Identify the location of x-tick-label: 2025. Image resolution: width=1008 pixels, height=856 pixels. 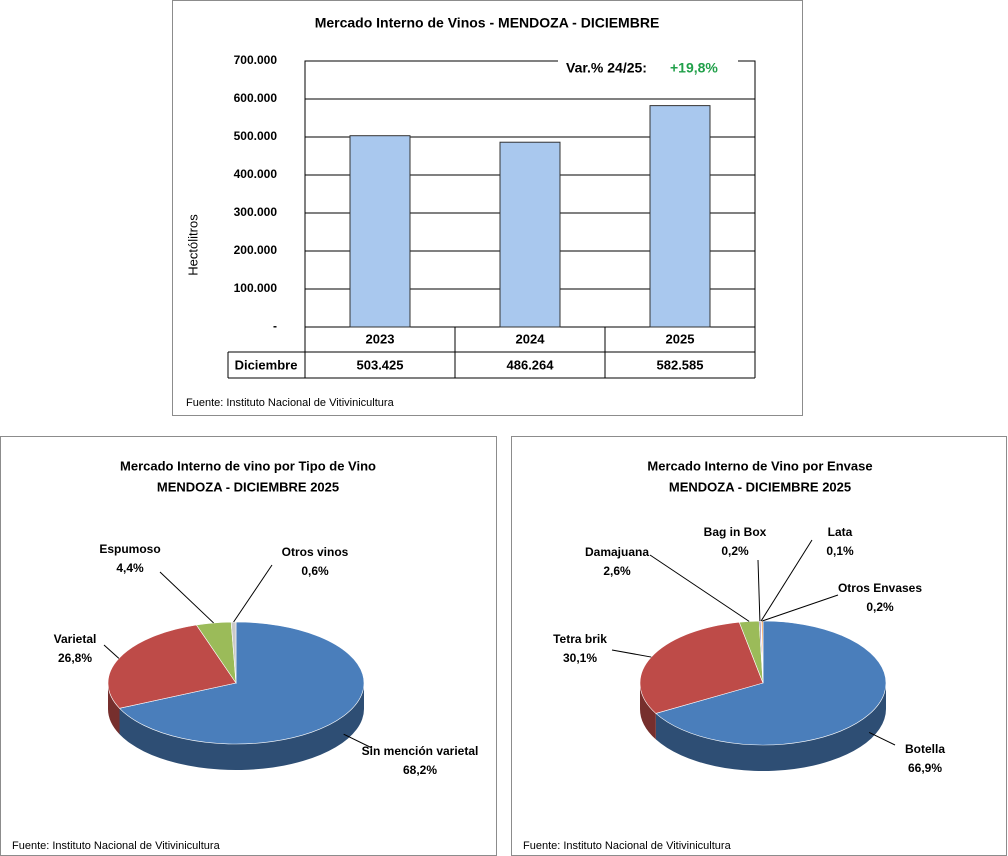
(680, 338).